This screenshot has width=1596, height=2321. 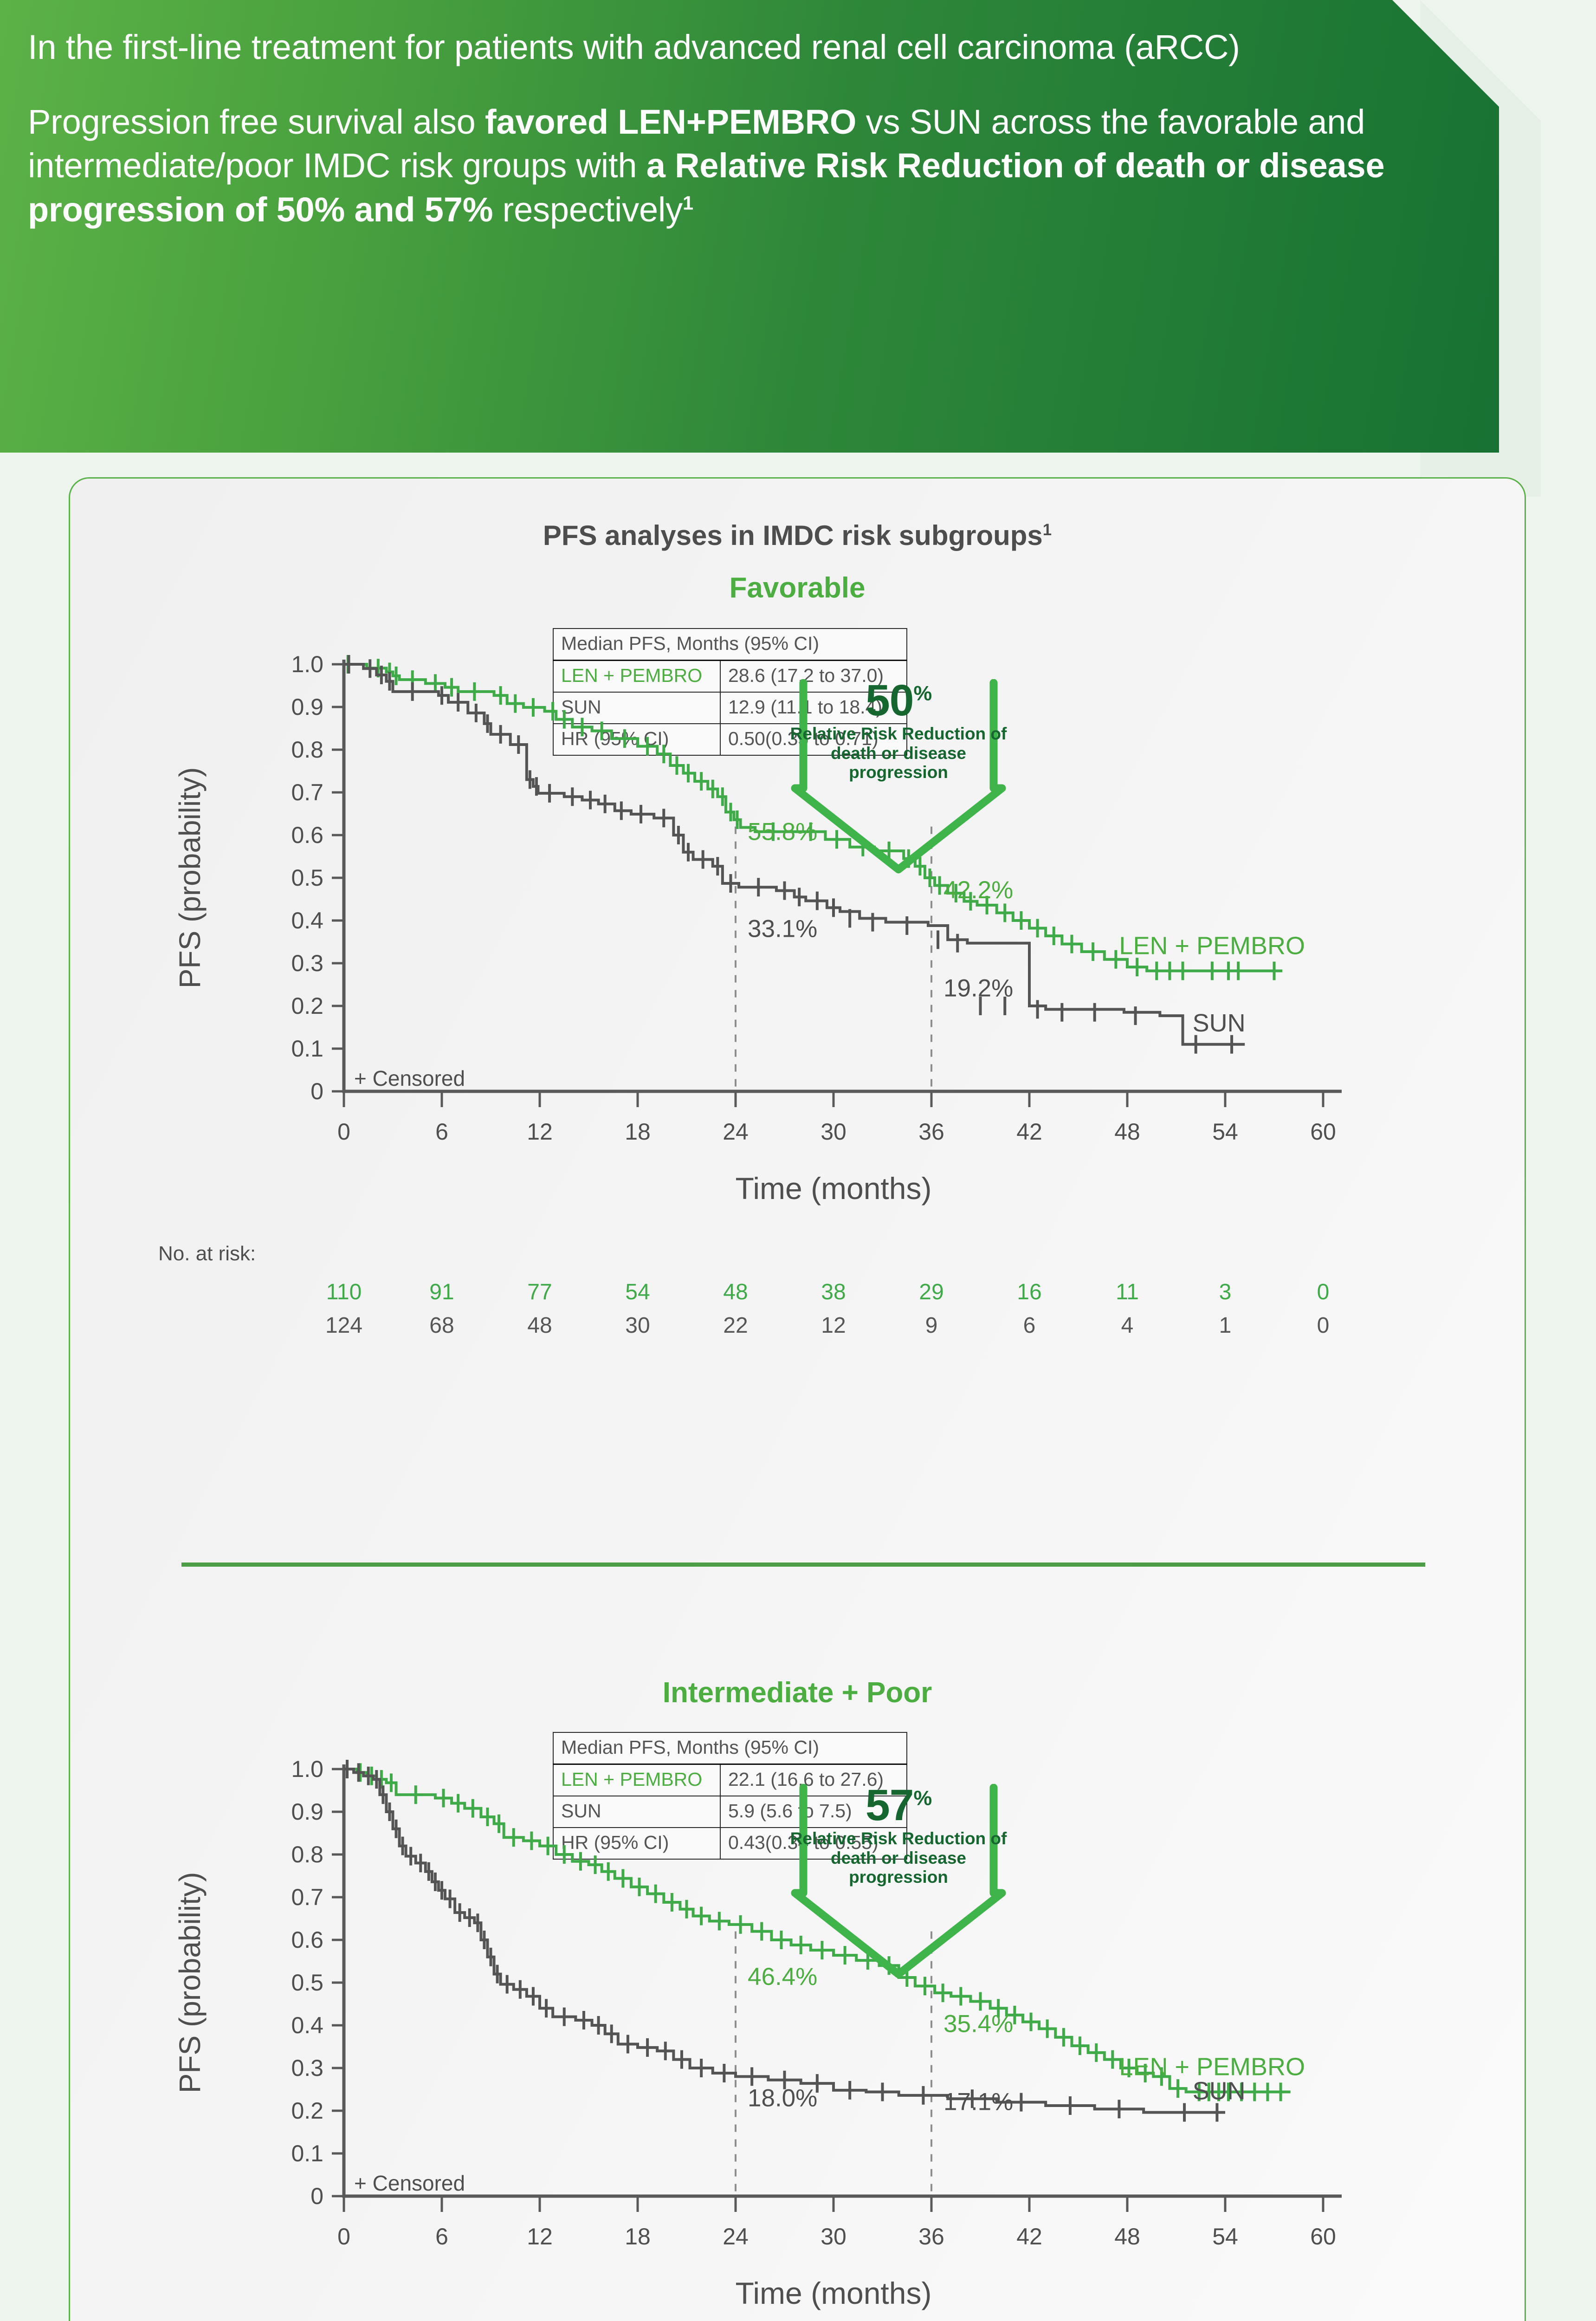 I want to click on annotation-17-1pct: 17.1%, so click(x=978, y=2102).